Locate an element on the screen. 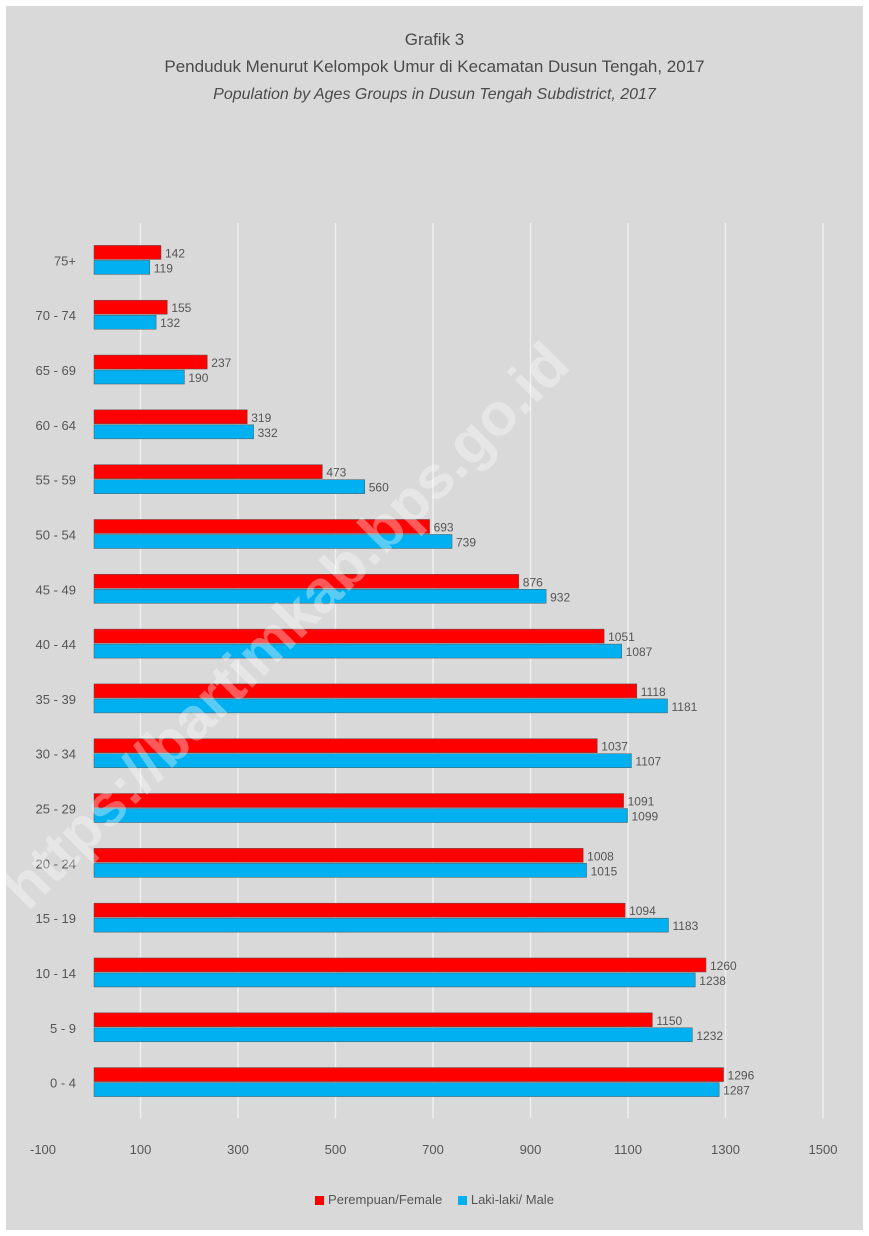 This screenshot has width=869, height=1236. y-tick-label: 75+ is located at coordinates (65, 260).